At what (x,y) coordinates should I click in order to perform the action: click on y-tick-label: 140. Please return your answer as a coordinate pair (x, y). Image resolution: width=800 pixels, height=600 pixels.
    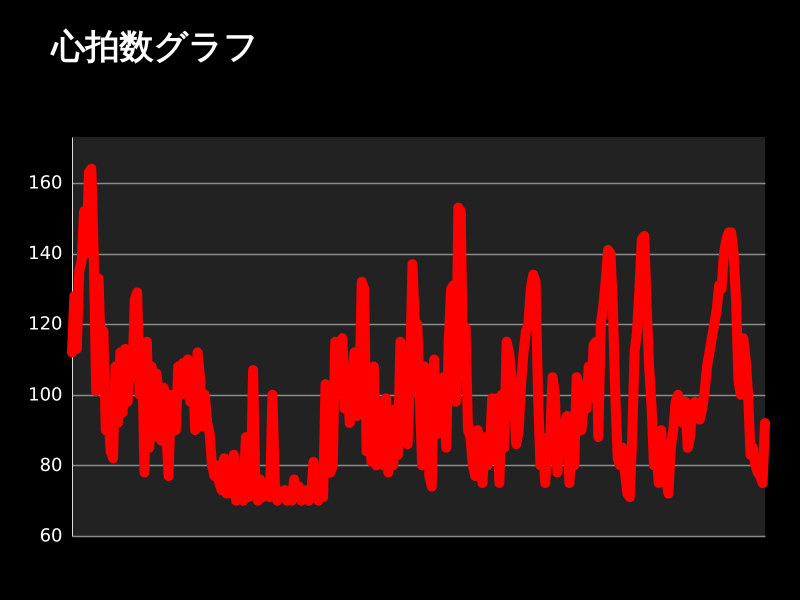
    Looking at the image, I should click on (45, 253).